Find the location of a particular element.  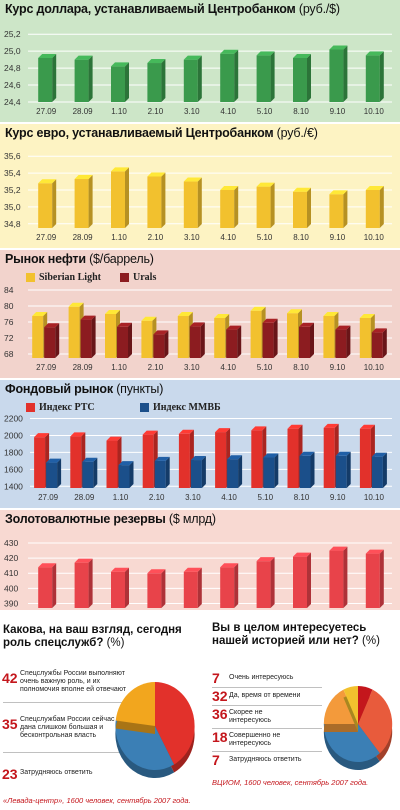

poll-right-source: ВЦИОМ, 1600 человек, сентябрь 2007 года. is located at coordinates (290, 782).